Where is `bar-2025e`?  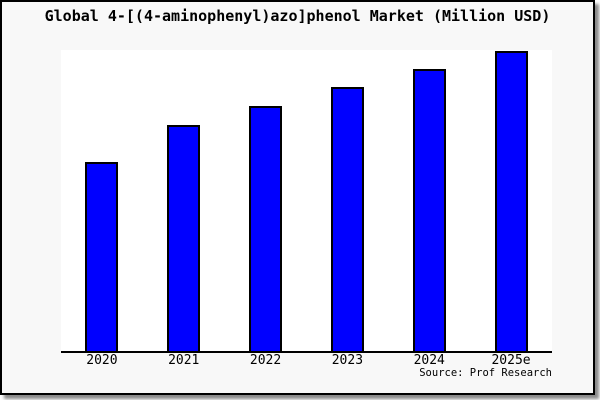 bar-2025e is located at coordinates (511, 201).